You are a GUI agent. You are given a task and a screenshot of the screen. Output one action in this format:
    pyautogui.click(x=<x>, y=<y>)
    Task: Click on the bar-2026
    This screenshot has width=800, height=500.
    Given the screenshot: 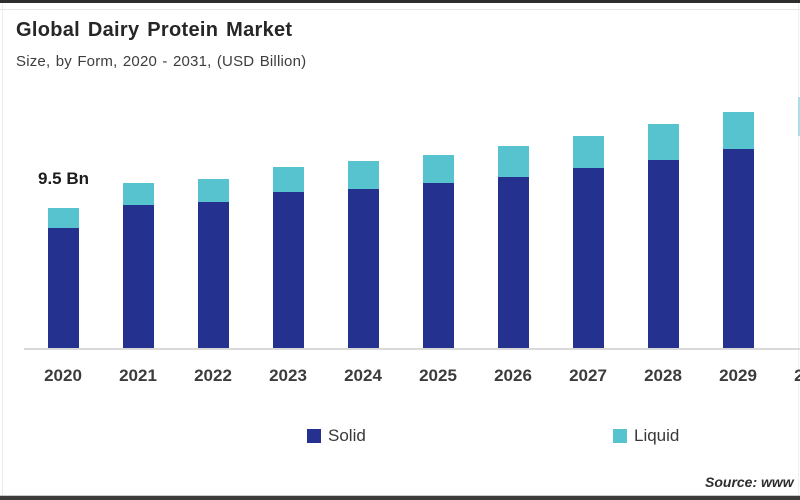 What is the action you would take?
    pyautogui.click(x=513, y=247)
    